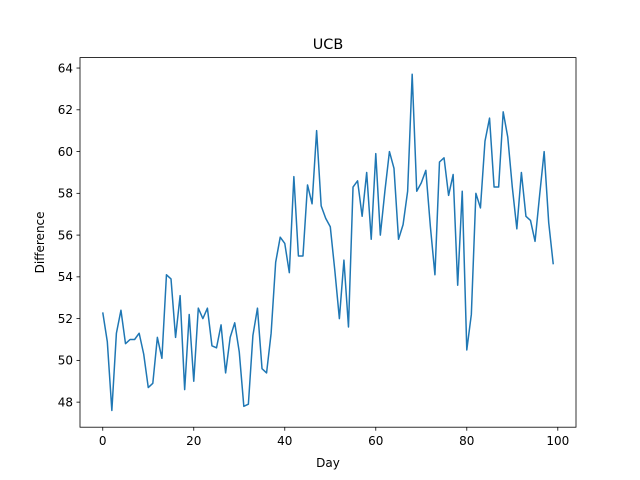 The height and width of the screenshot is (480, 640). I want to click on chart-title: UCB, so click(328, 45).